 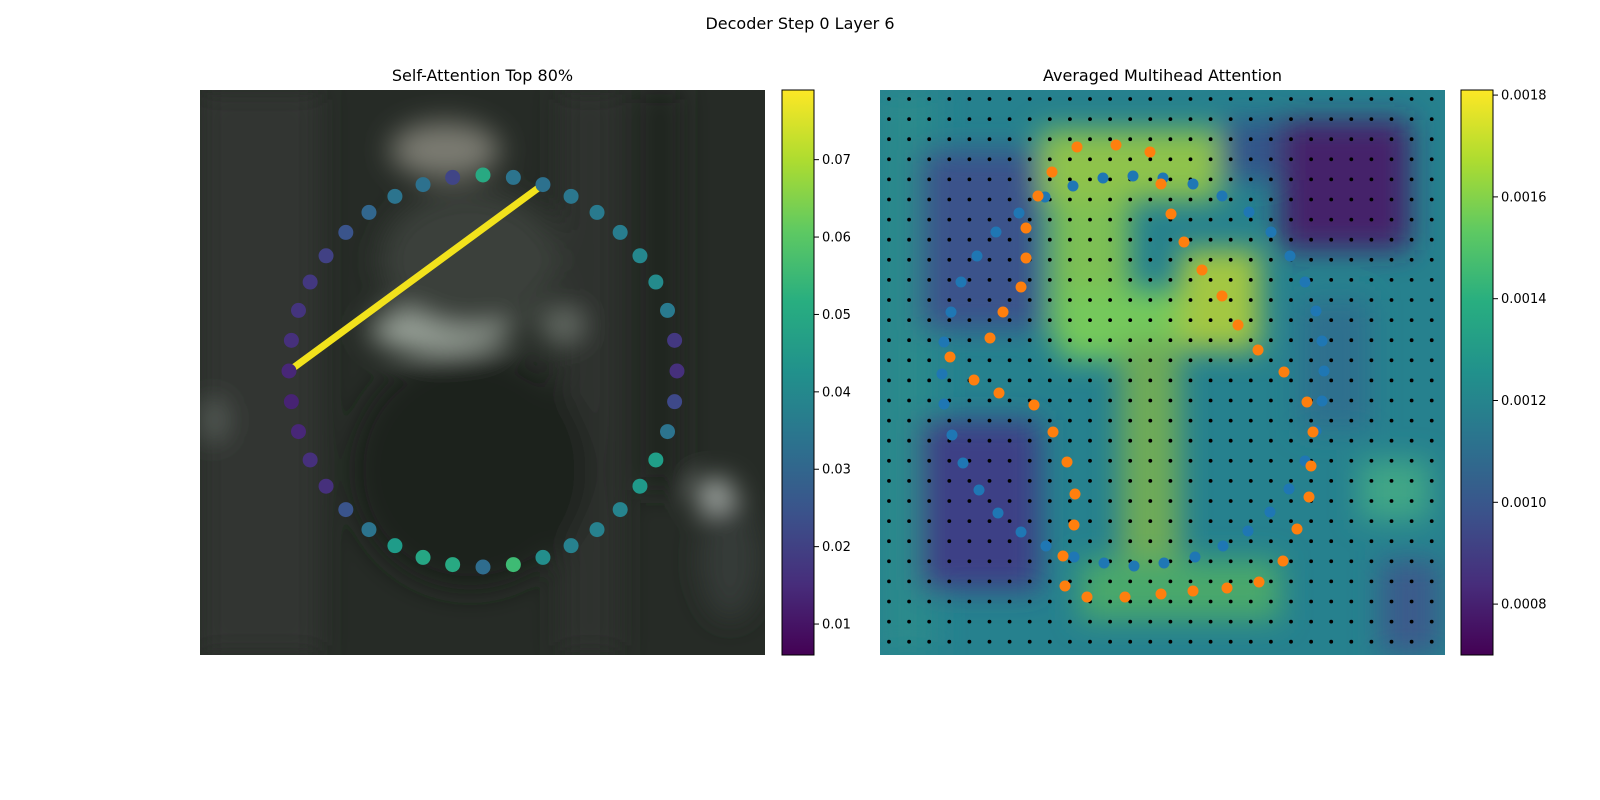 I want to click on self-attention-title: Self-Attention Top 80%, so click(x=482, y=75).